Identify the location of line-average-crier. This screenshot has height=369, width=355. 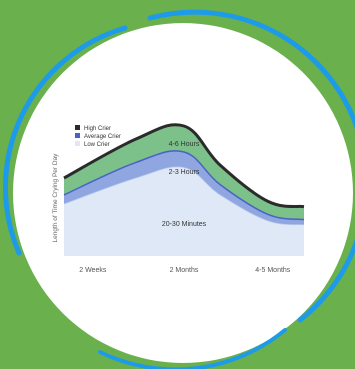
(184, 185).